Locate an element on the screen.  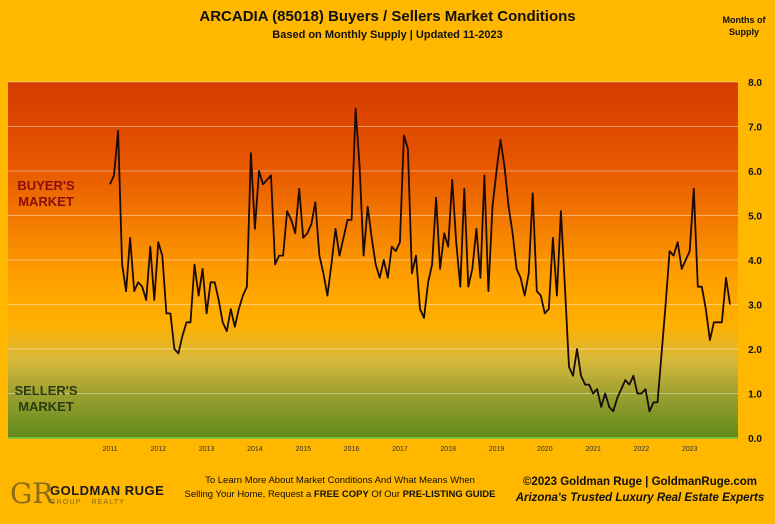
cta-text-b: Of Our is located at coordinates (385, 494).